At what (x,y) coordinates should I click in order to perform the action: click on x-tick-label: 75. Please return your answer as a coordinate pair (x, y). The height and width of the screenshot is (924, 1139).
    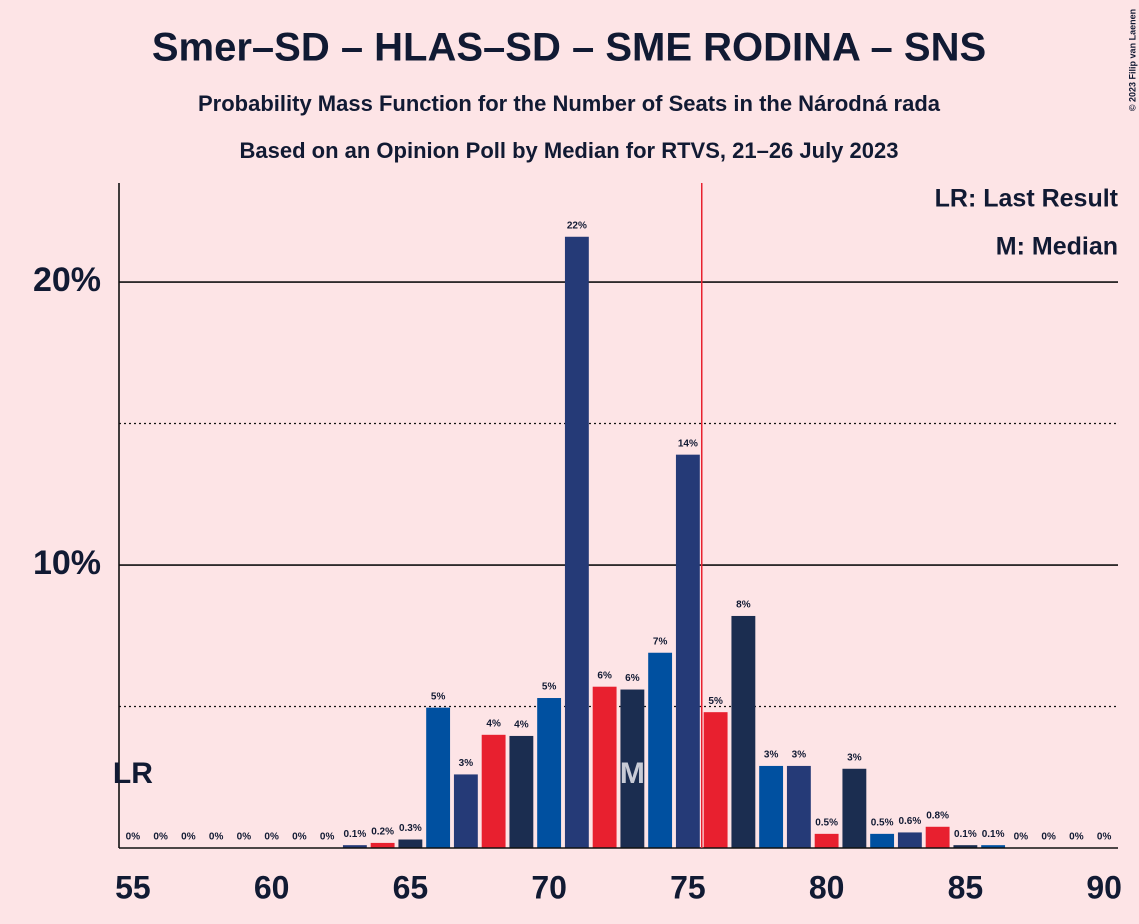
    Looking at the image, I should click on (688, 887).